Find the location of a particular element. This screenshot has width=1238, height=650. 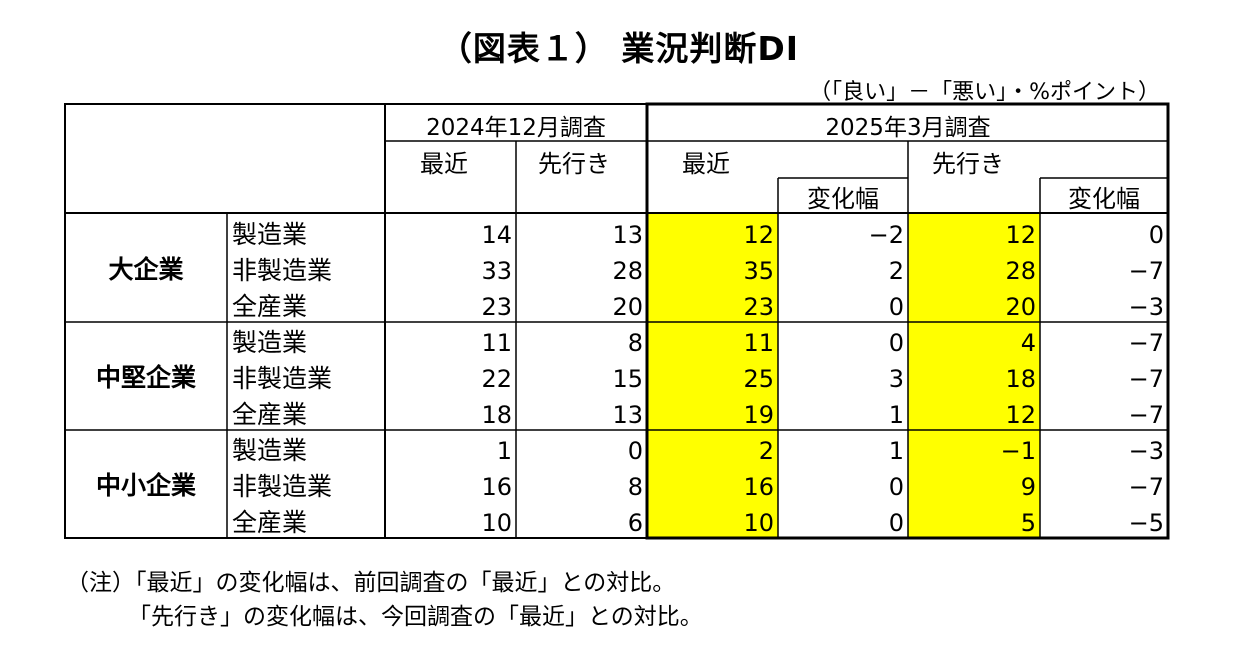

cell-value: 33 is located at coordinates (496, 271).